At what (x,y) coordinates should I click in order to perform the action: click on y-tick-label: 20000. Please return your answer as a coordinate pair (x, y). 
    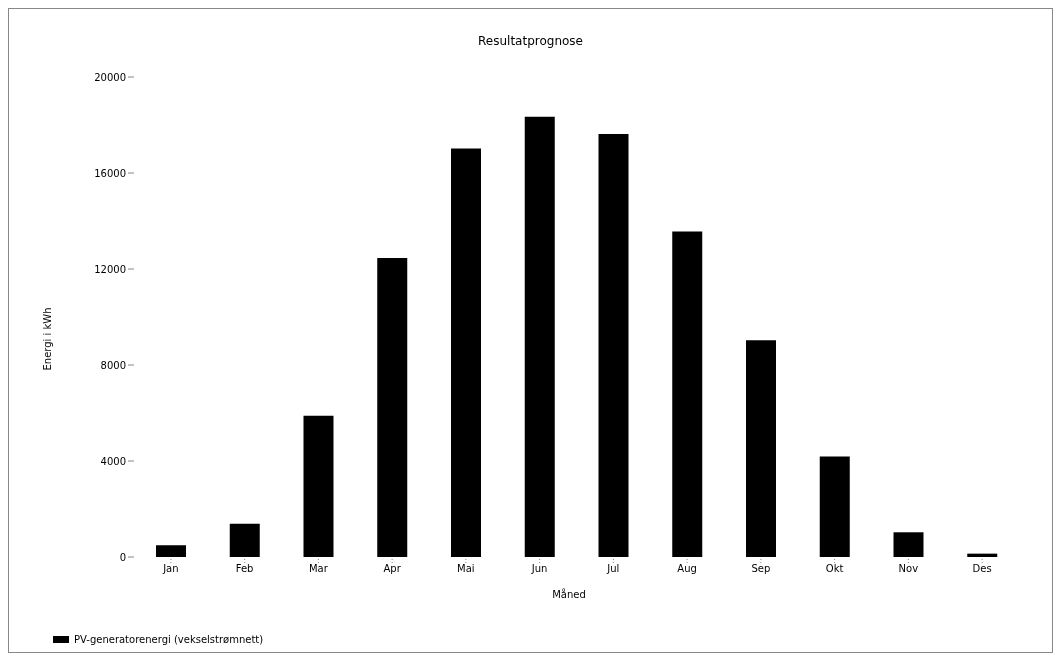
    Looking at the image, I should click on (110, 77).